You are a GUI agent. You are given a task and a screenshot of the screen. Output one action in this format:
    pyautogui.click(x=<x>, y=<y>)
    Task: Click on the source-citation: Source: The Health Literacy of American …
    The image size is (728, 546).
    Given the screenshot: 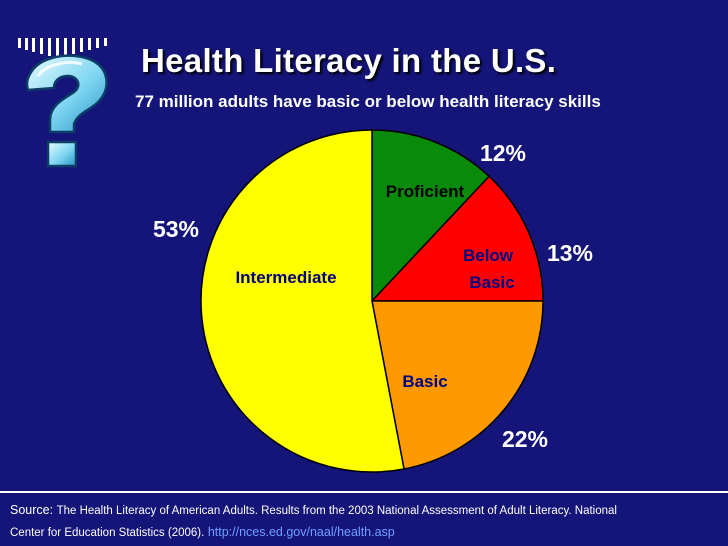 What is the action you would take?
    pyautogui.click(x=360, y=522)
    